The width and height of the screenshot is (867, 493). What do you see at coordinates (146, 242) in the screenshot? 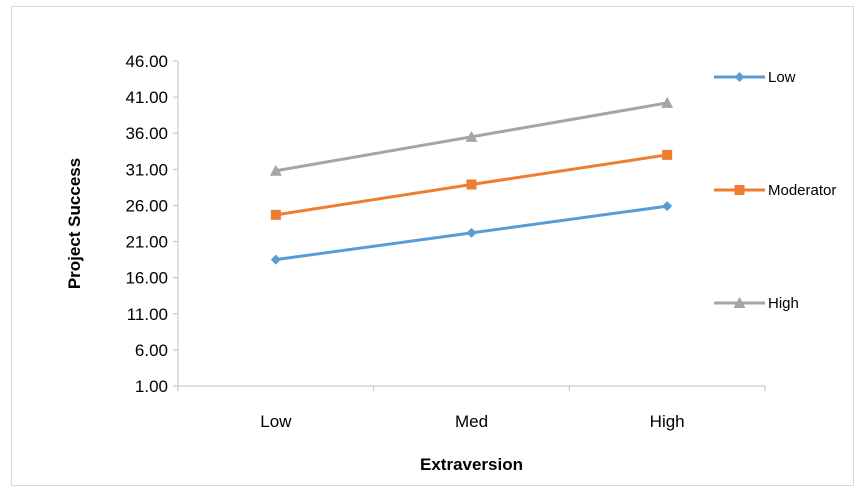
I see `y-tick-label: 21.00` at bounding box center [146, 242].